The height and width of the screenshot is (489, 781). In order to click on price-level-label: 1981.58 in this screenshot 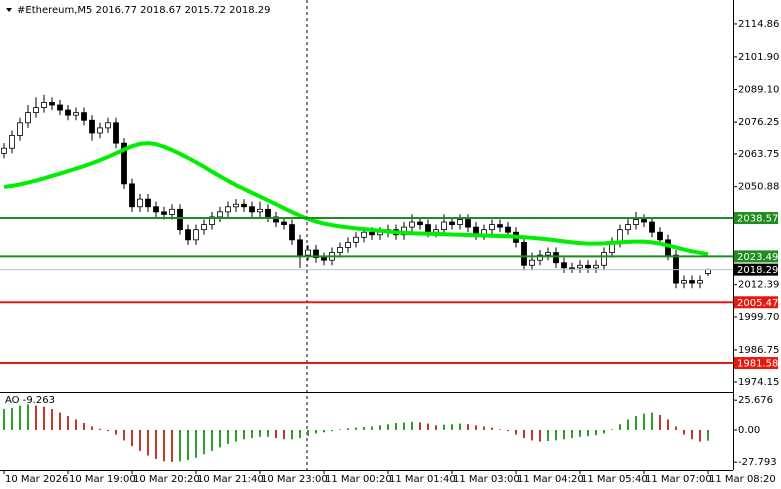, I will do `click(757, 364)`.